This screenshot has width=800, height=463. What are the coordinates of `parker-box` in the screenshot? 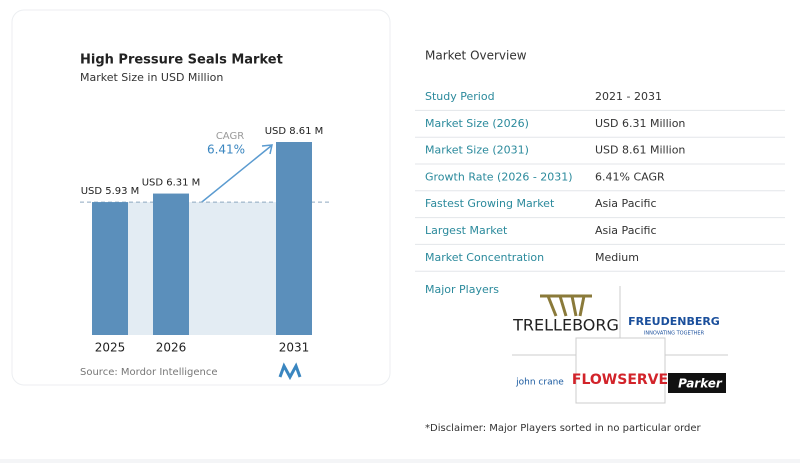 It's located at (697, 383).